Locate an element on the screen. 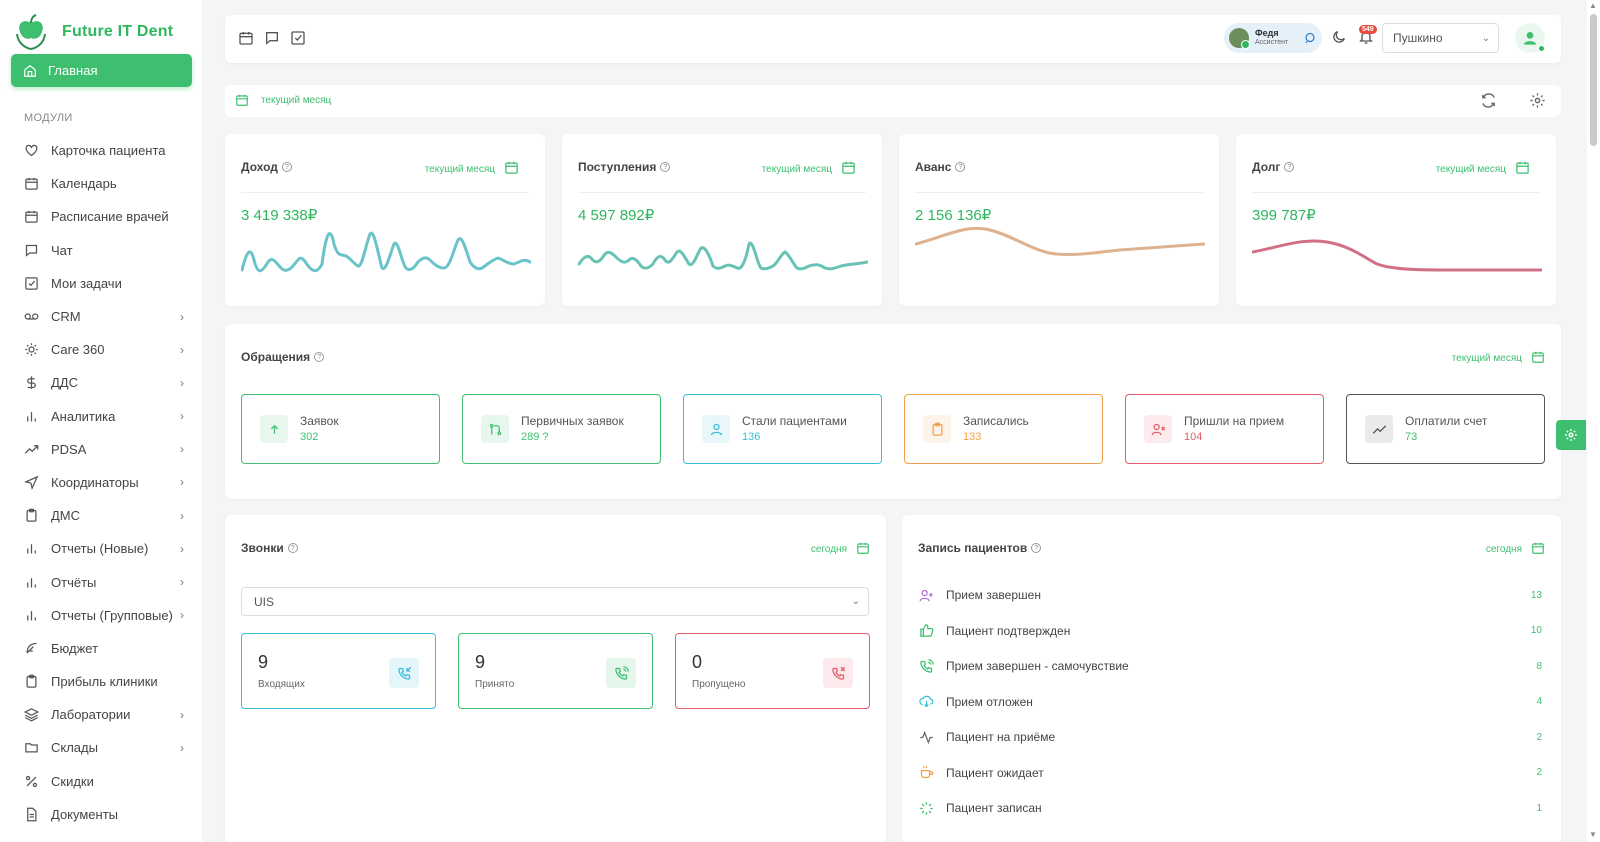 The image size is (1600, 842). appeal-stat-4: Пришли на прием 104 is located at coordinates (1224, 429).